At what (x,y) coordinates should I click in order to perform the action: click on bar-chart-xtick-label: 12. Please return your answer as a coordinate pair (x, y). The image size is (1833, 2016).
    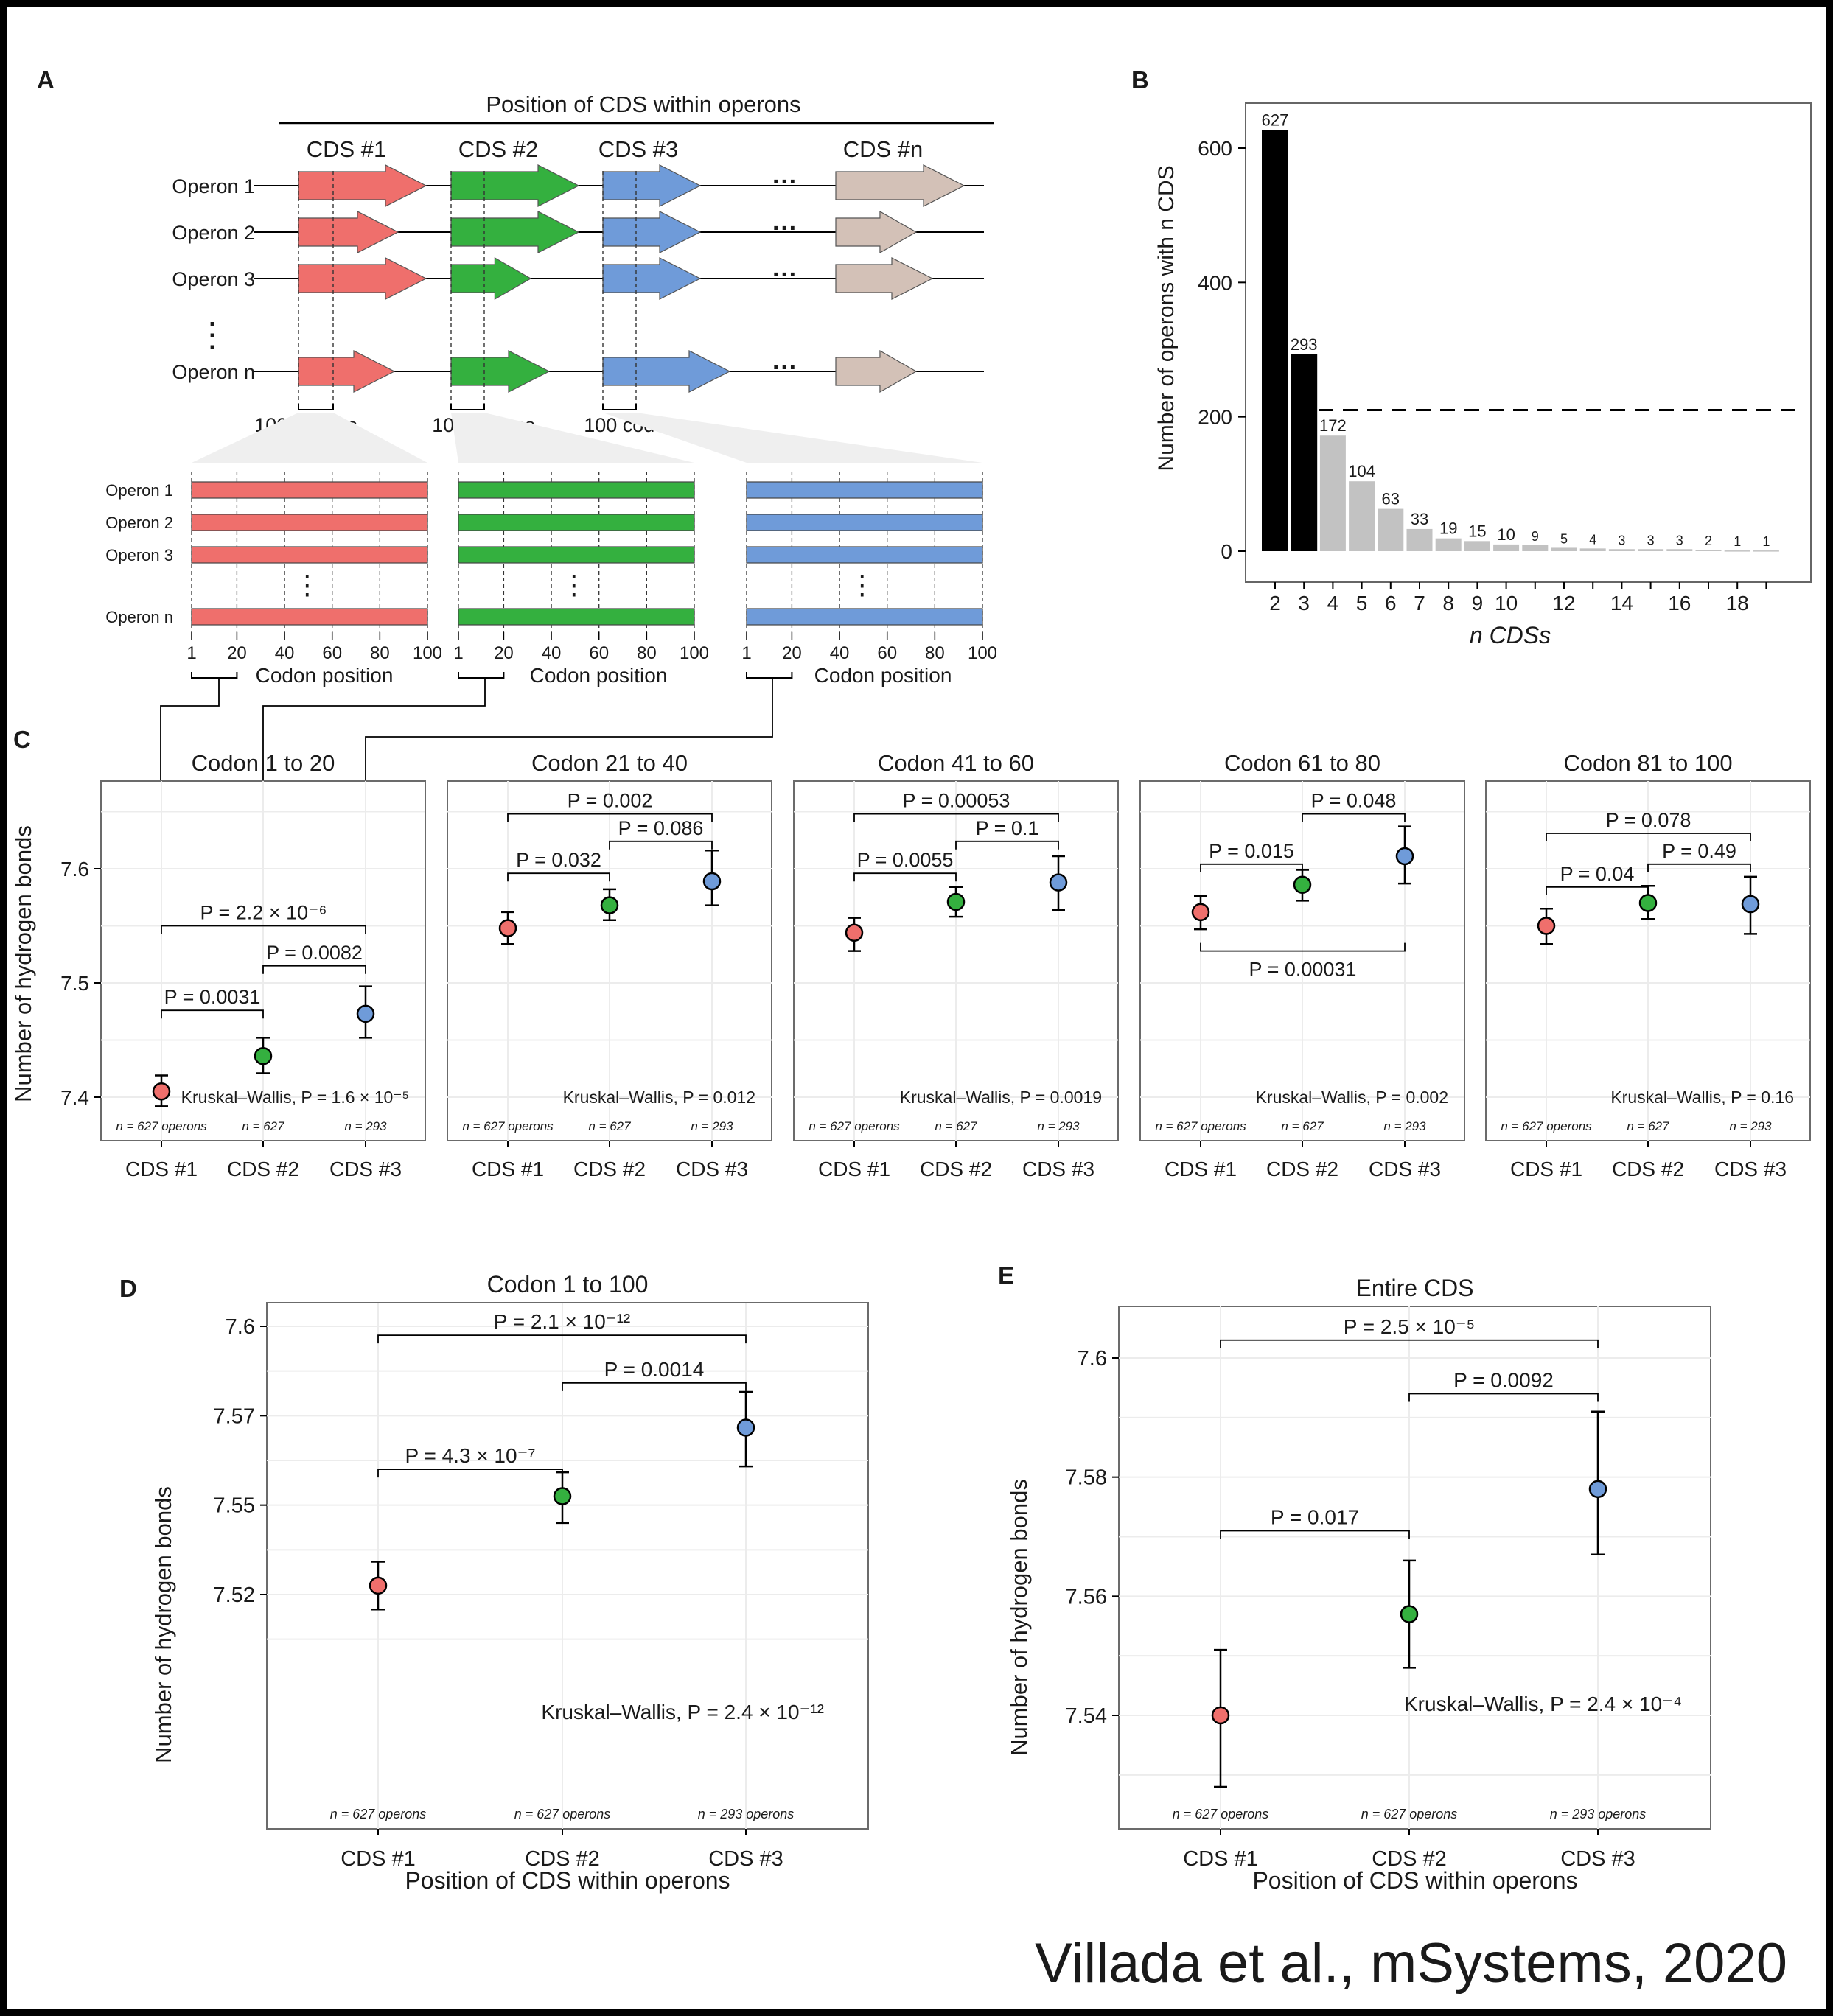
    Looking at the image, I should click on (1563, 603).